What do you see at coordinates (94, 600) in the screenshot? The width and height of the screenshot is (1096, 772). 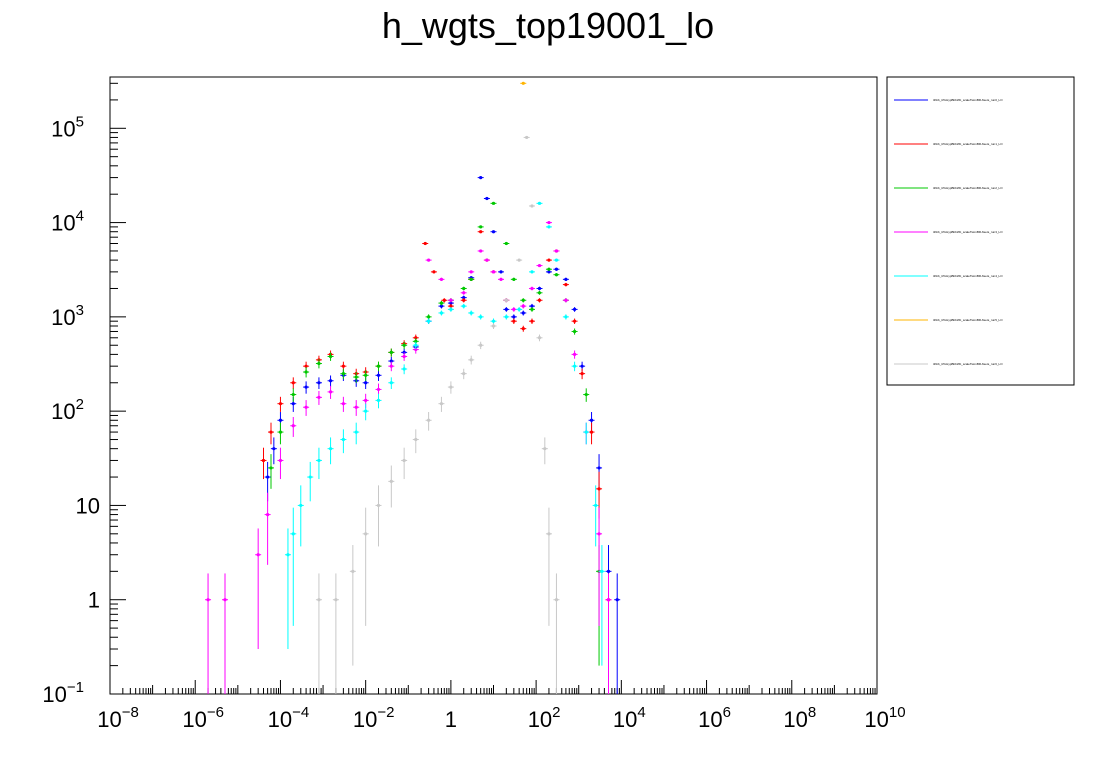 I see `y-tick-label: 1` at bounding box center [94, 600].